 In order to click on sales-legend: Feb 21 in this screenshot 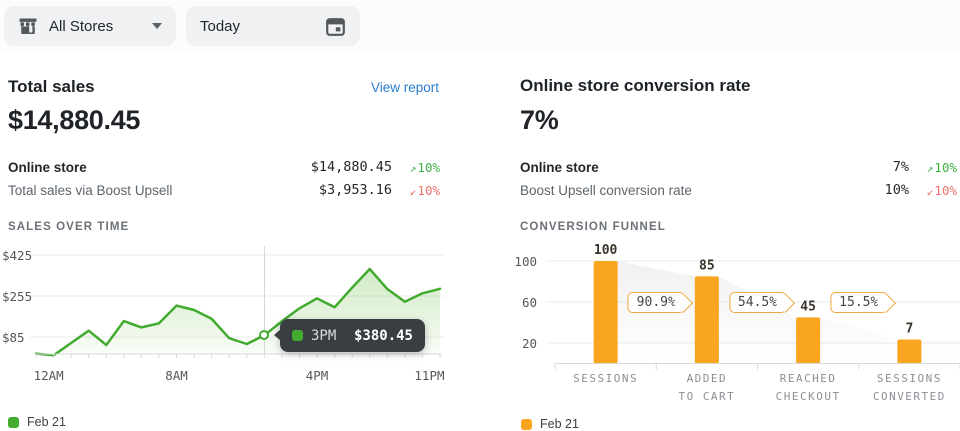, I will do `click(37, 422)`.